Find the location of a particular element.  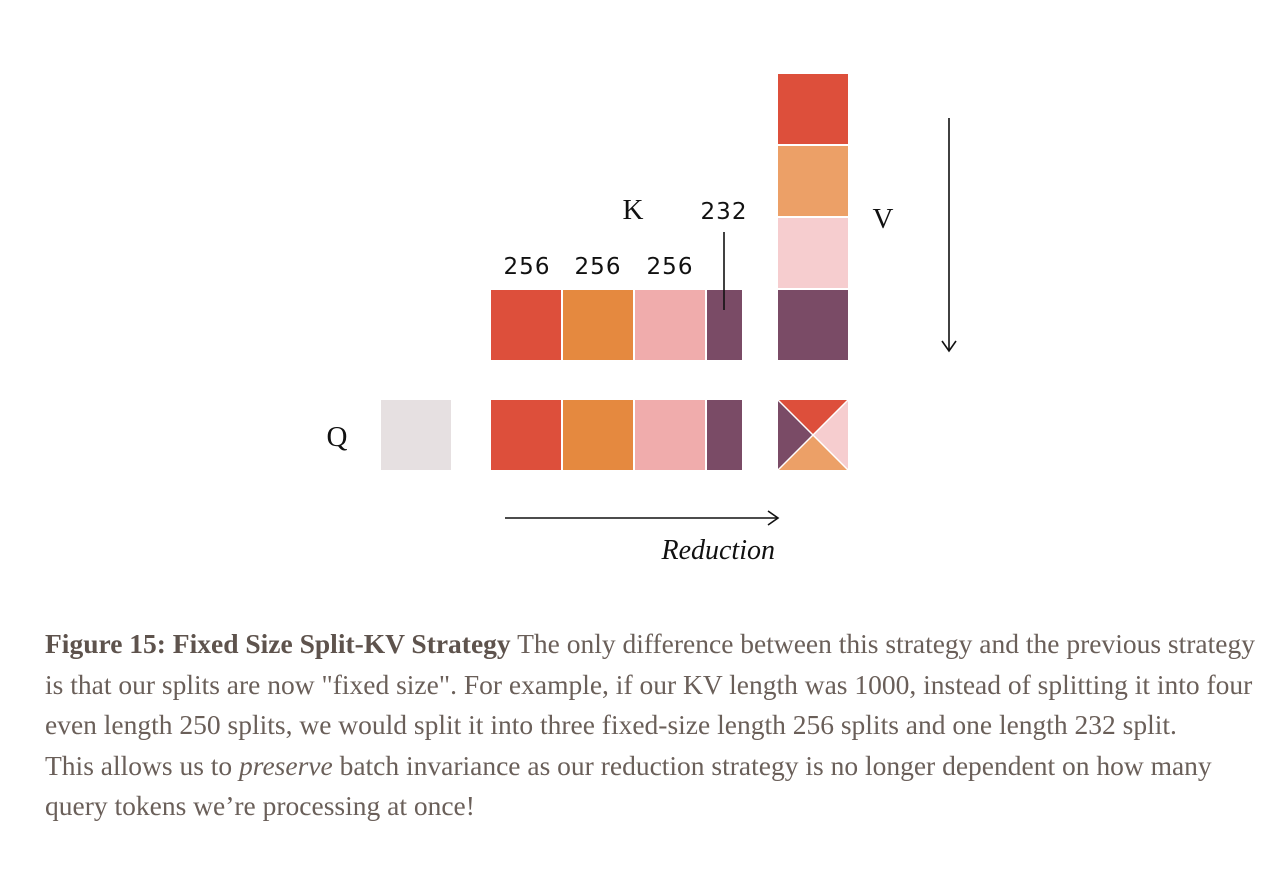

reduction-label: Reduction is located at coordinates (717, 550).